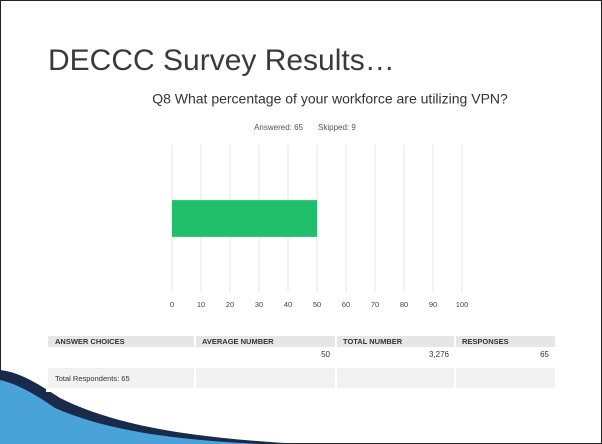 The image size is (602, 444). I want to click on table-footer-bg, so click(301, 378).